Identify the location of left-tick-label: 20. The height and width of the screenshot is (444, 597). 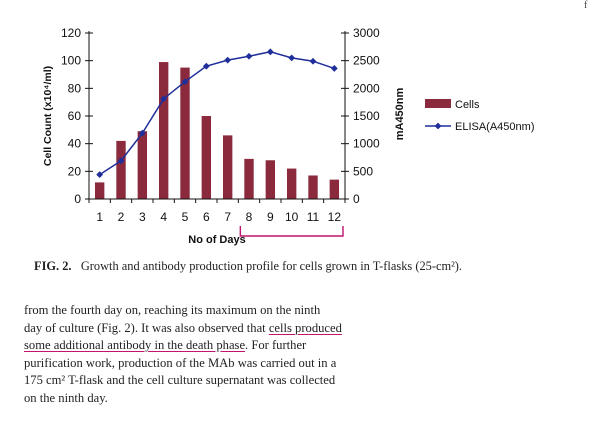
(75, 171).